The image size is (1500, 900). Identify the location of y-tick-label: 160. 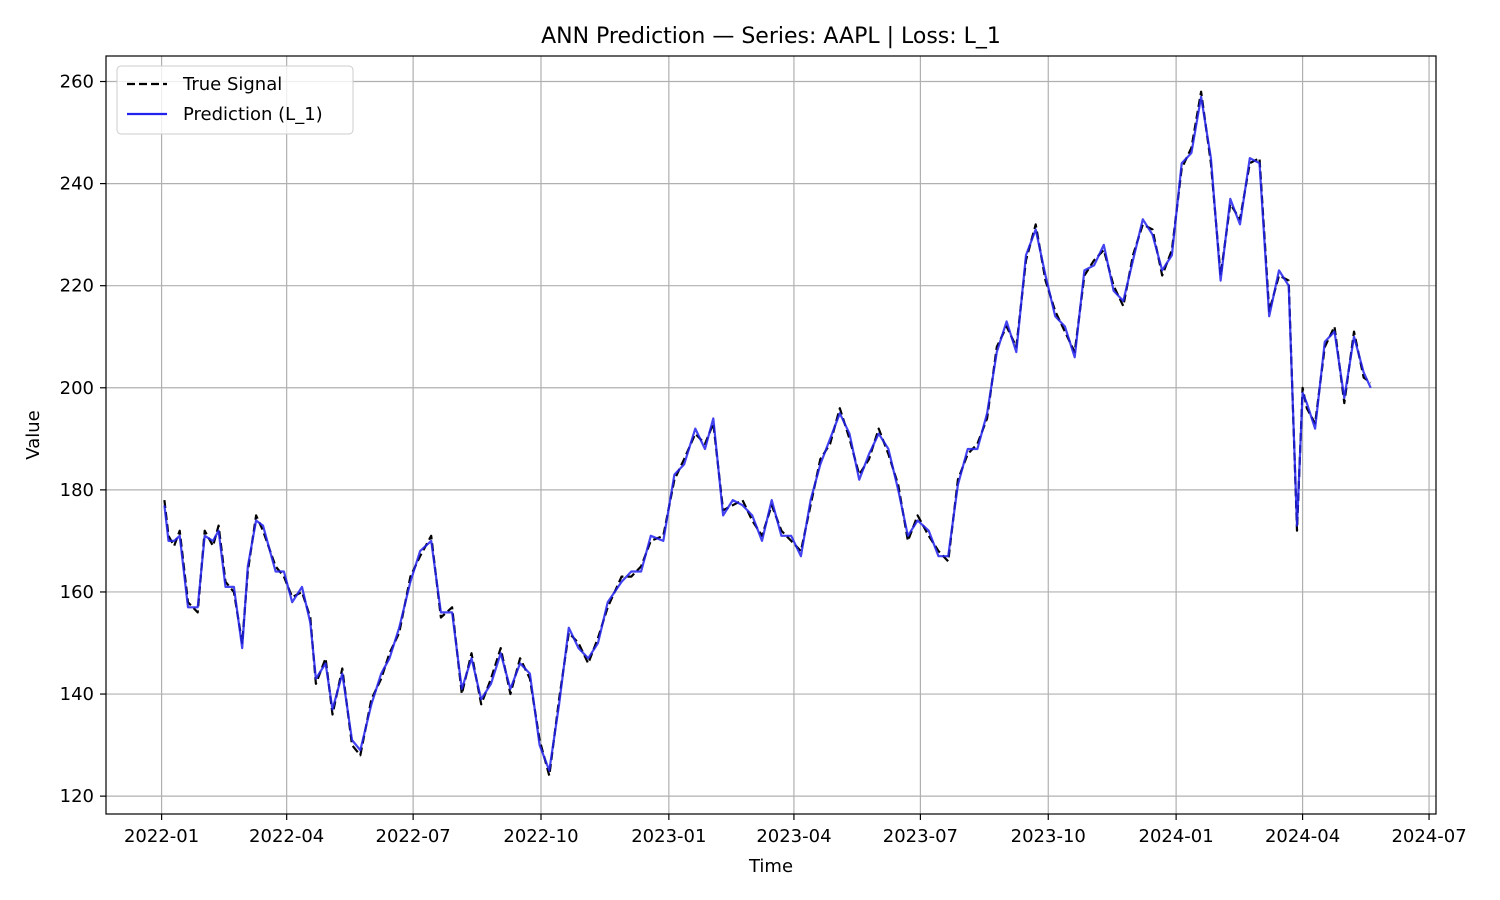
(77, 592).